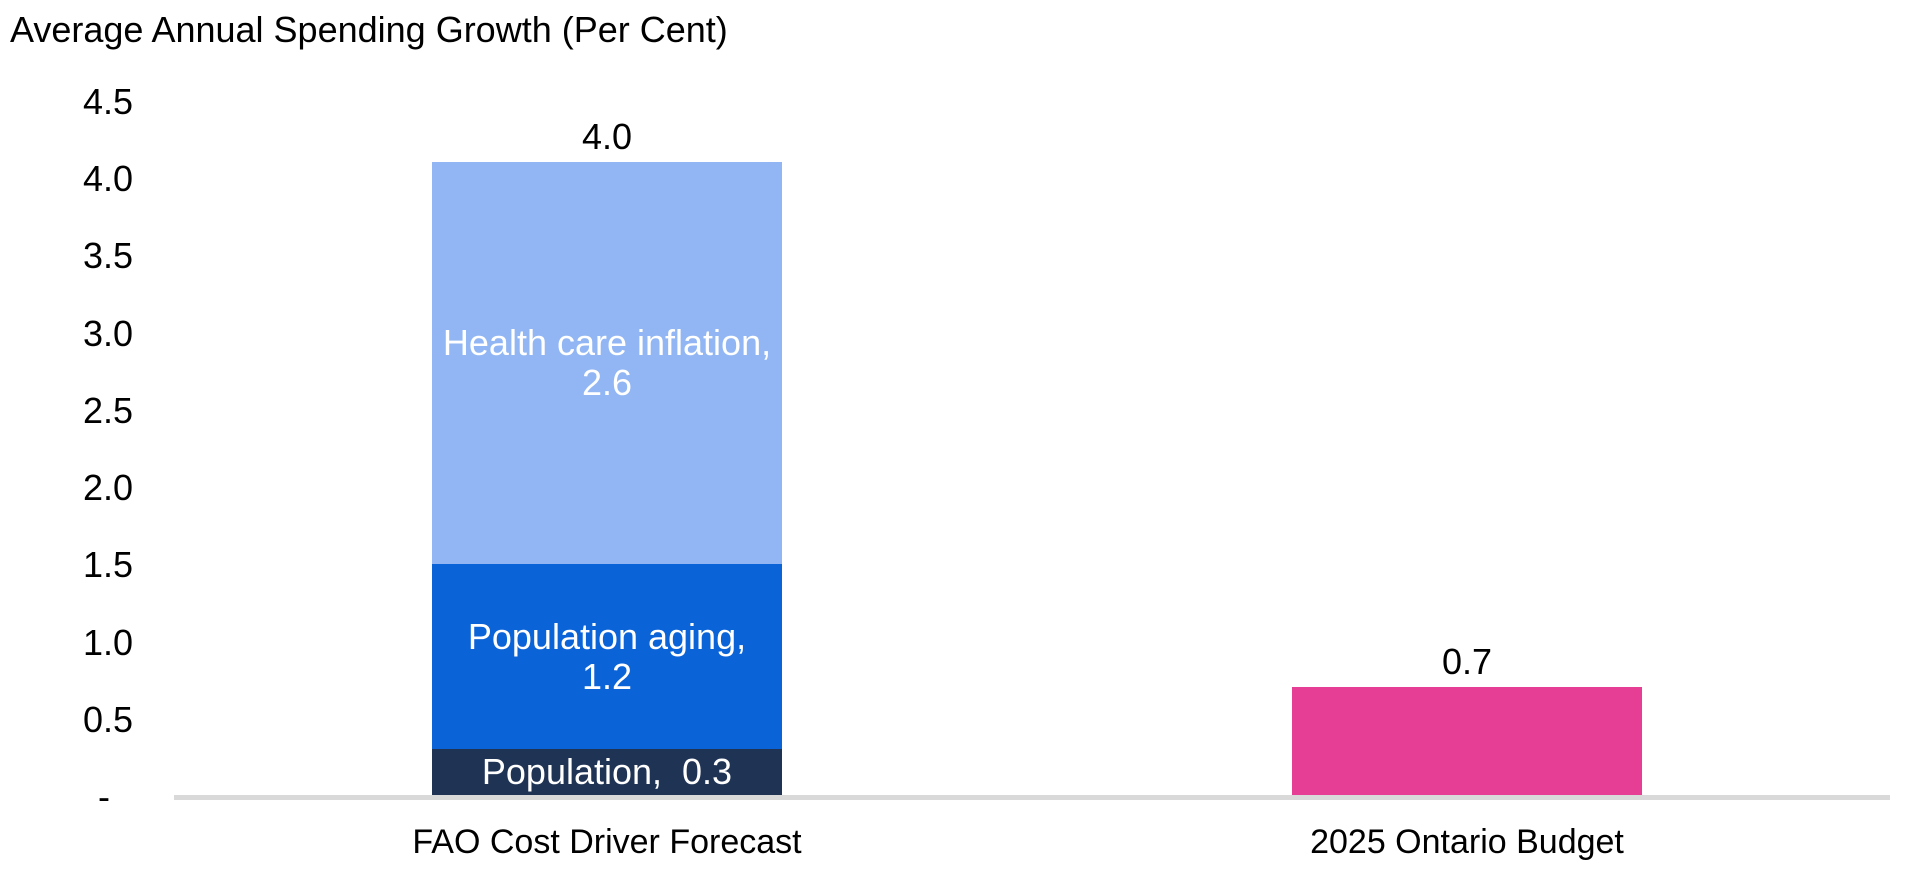 The width and height of the screenshot is (1908, 882). I want to click on x-category-label: FAO Cost Driver Forecast, so click(607, 842).